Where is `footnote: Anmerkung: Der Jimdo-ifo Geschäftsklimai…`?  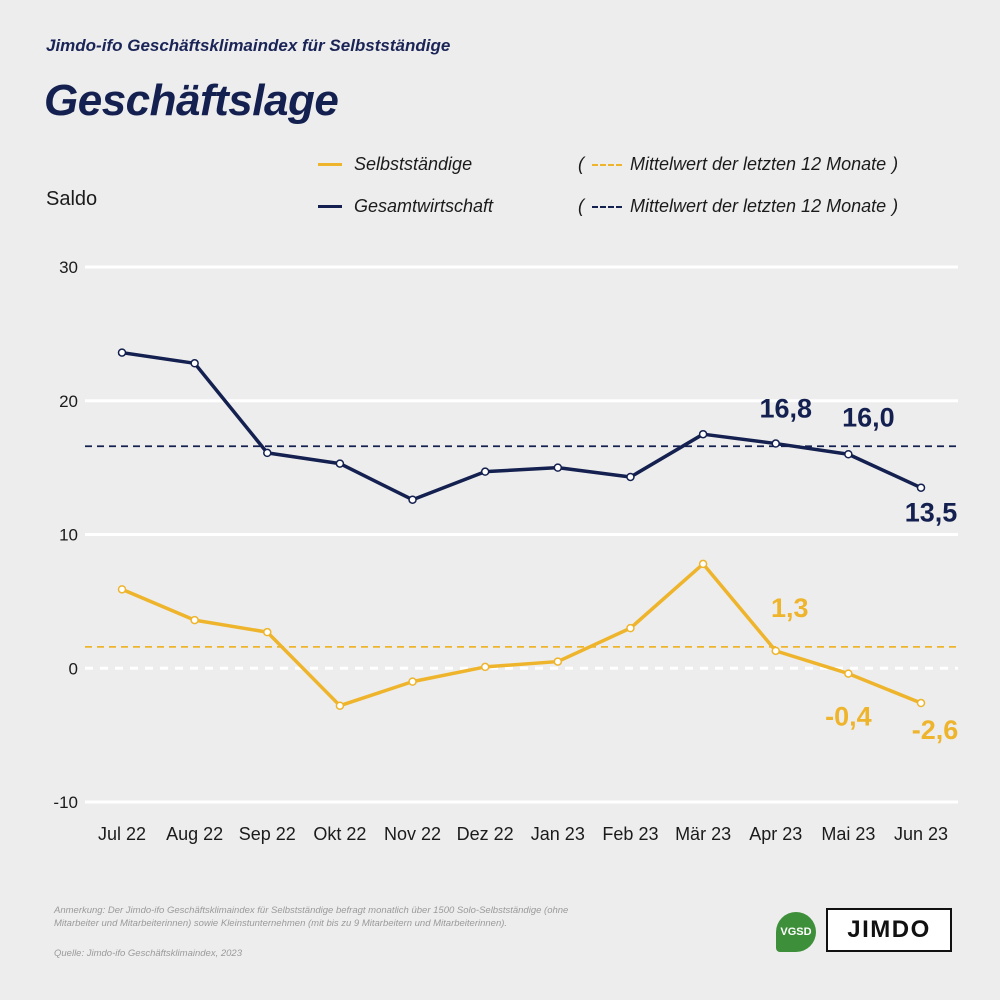 footnote: Anmerkung: Der Jimdo-ifo Geschäftsklimai… is located at coordinates (311, 917).